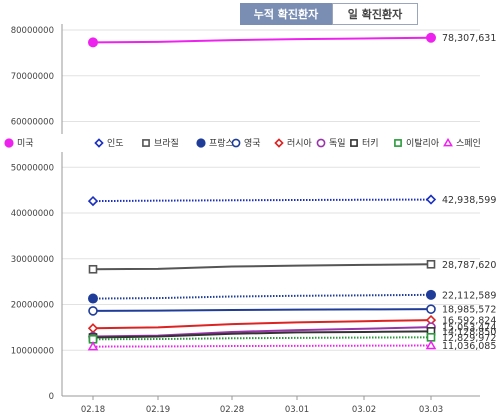 Image resolution: width=500 pixels, height=419 pixels. What do you see at coordinates (32, 306) in the screenshot?
I see `y-tick-label-2: 20000000` at bounding box center [32, 306].